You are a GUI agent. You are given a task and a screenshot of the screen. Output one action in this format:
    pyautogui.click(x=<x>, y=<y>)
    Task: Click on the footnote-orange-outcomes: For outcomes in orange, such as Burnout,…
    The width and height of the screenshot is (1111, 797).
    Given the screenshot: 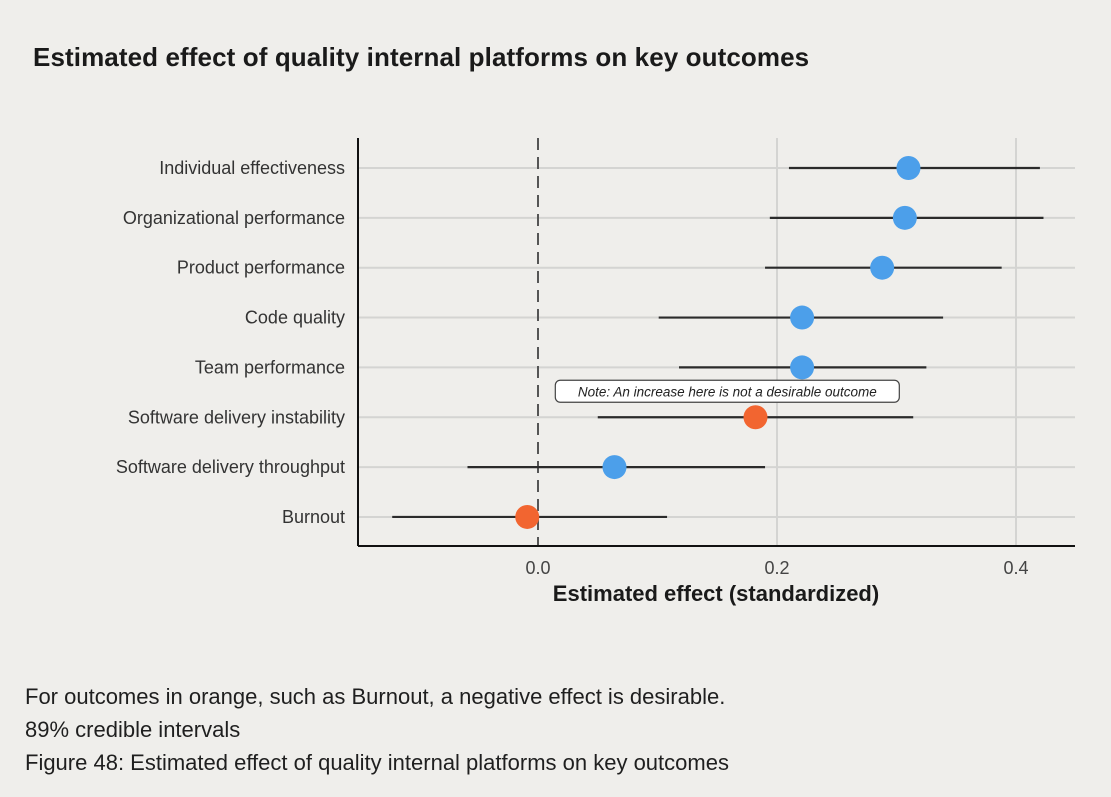 What is the action you would take?
    pyautogui.click(x=375, y=696)
    